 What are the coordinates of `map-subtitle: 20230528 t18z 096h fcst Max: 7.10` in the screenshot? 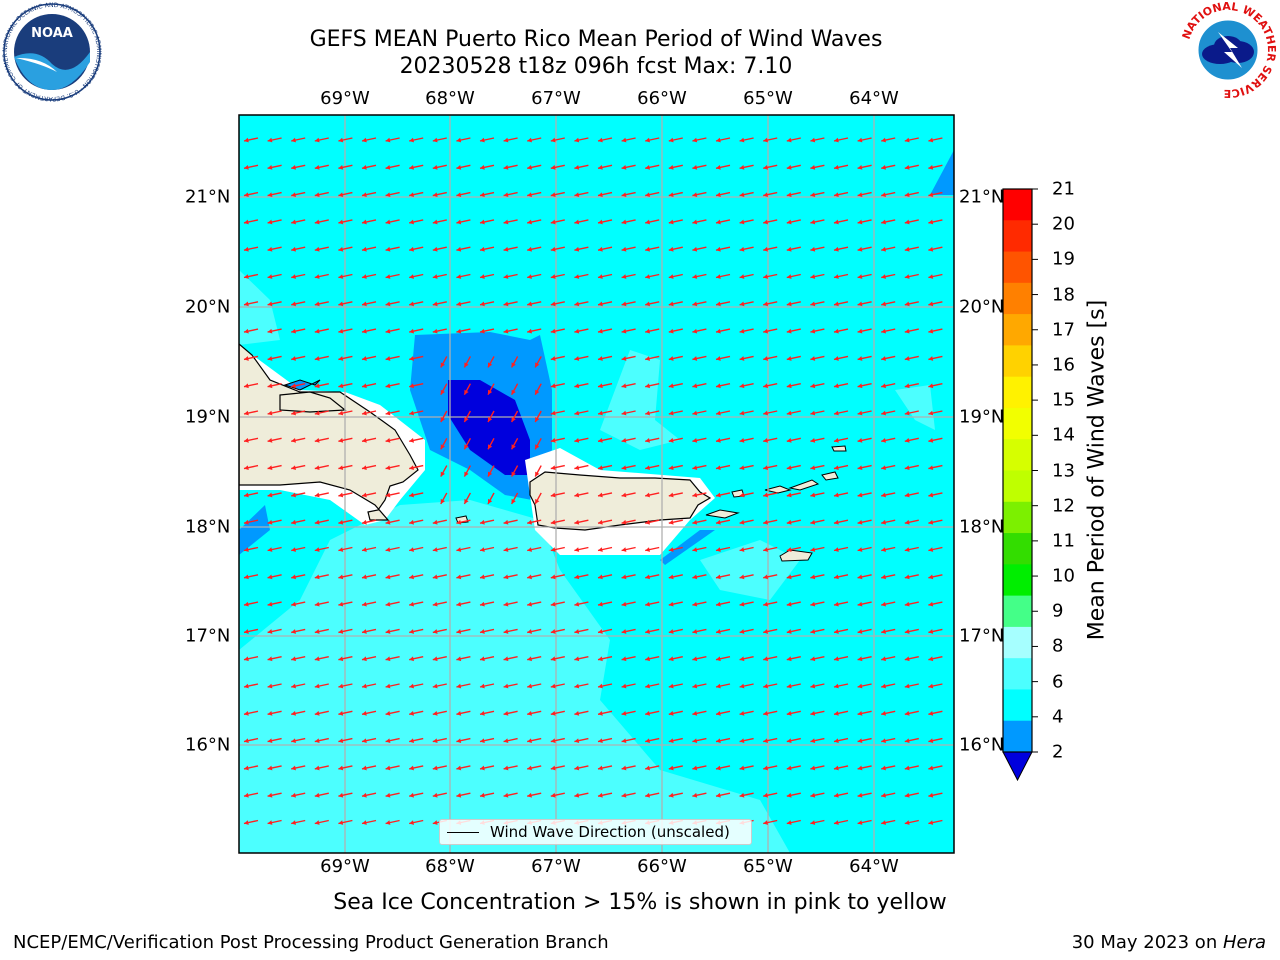 It's located at (596, 66).